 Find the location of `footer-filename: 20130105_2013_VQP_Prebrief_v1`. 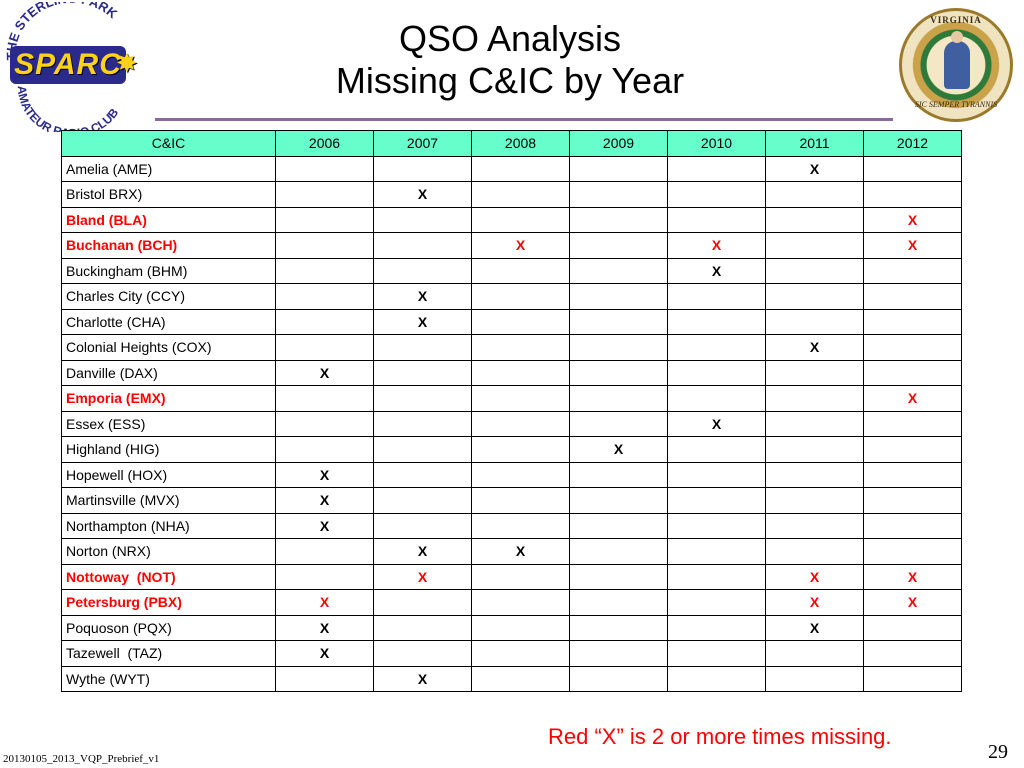

footer-filename: 20130105_2013_VQP_Prebrief_v1 is located at coordinates (81, 759).